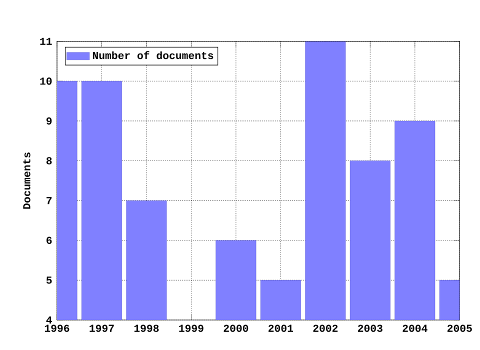 Image resolution: width=480 pixels, height=350 pixels. What do you see at coordinates (49, 320) in the screenshot?
I see `y-tick-label: 4` at bounding box center [49, 320].